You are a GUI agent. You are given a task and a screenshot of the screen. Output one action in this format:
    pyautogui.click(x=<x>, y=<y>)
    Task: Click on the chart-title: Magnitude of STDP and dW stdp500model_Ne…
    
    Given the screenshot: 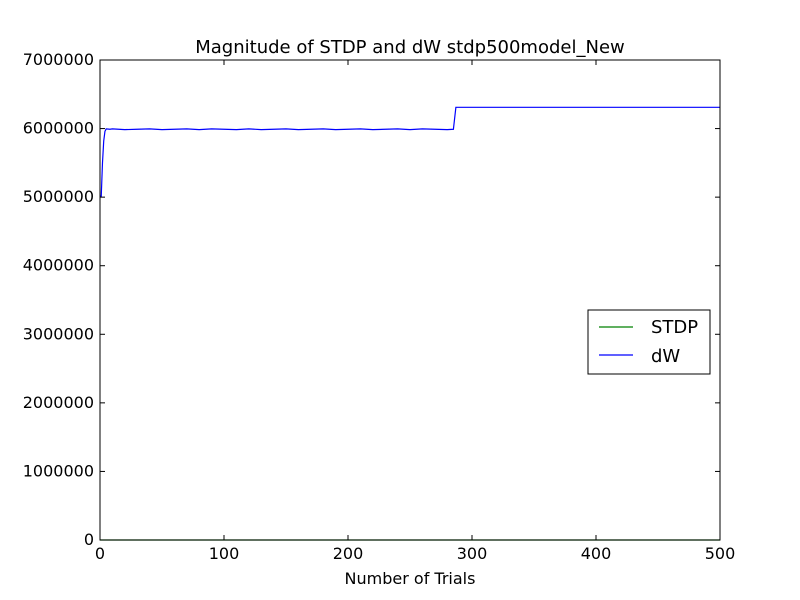 What is the action you would take?
    pyautogui.click(x=410, y=47)
    